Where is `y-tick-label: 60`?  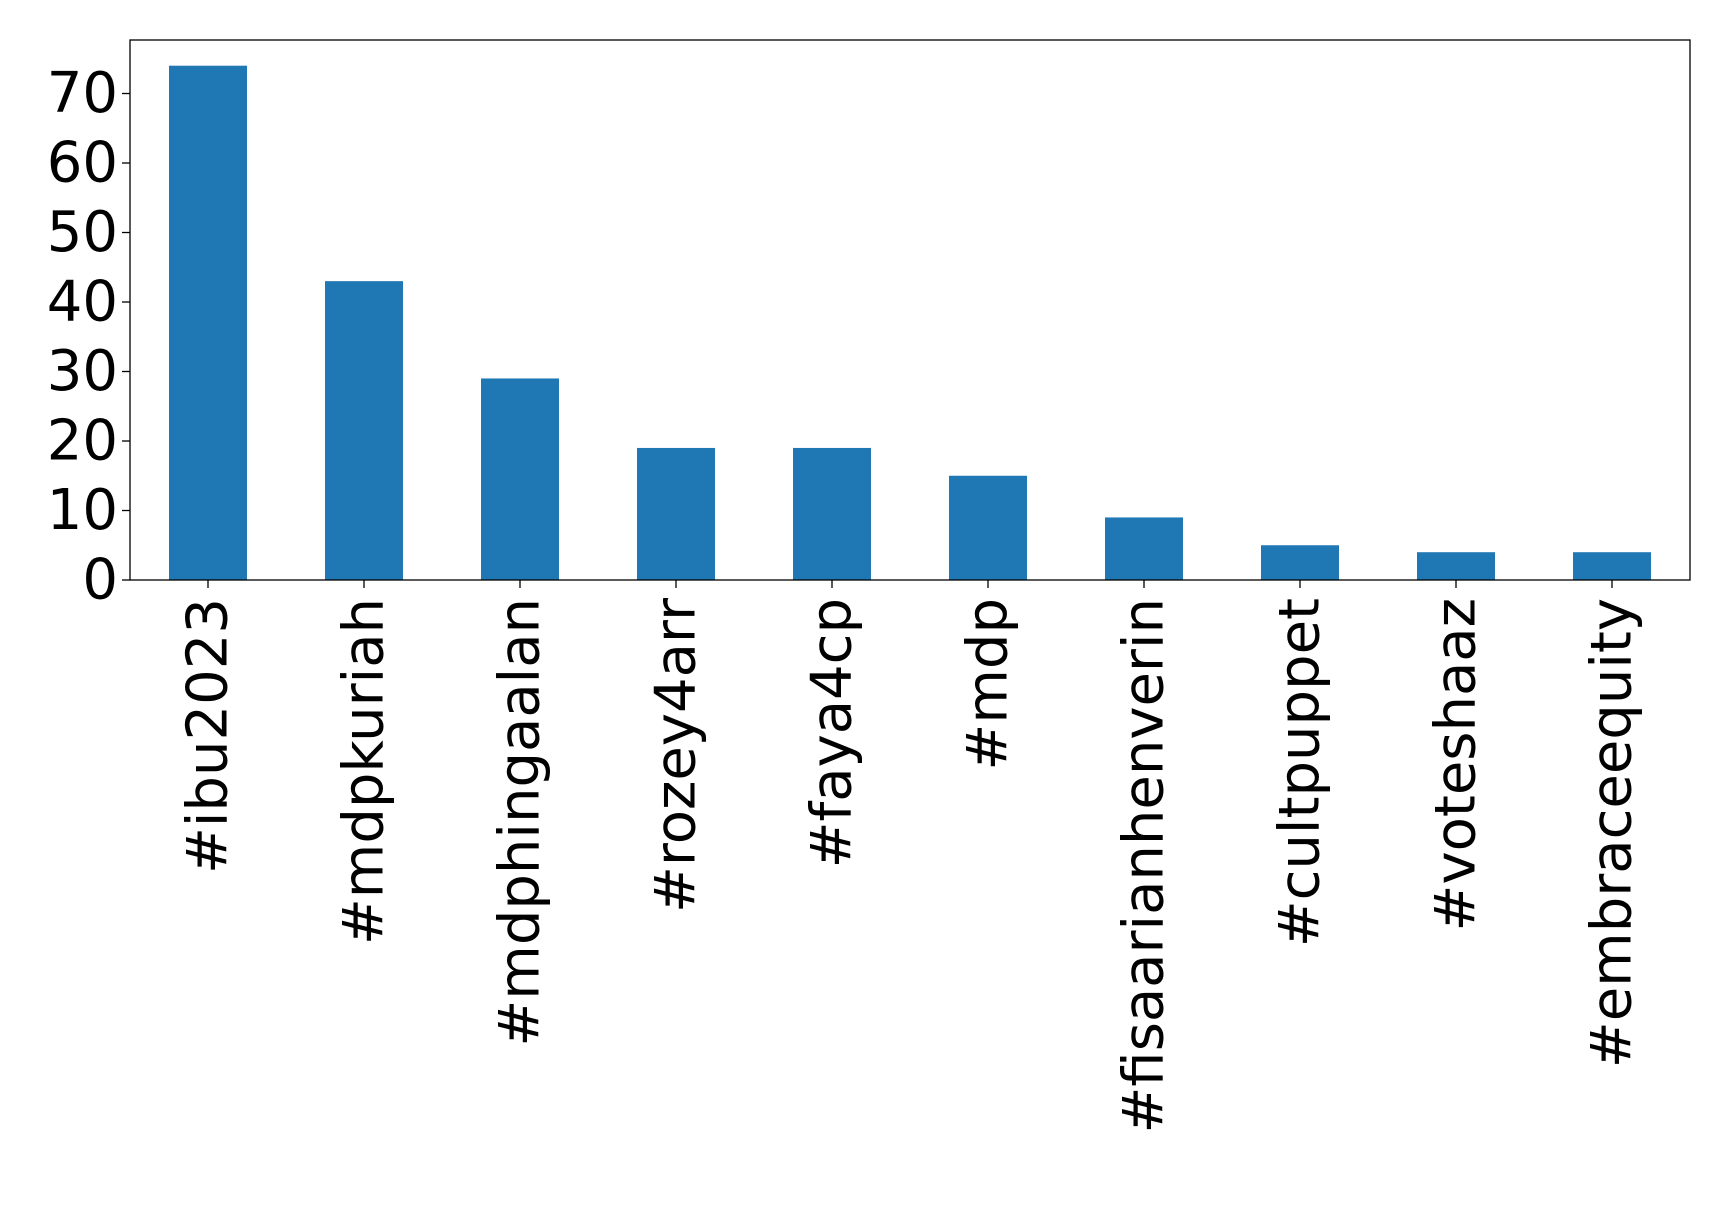 y-tick-label: 60 is located at coordinates (82, 163).